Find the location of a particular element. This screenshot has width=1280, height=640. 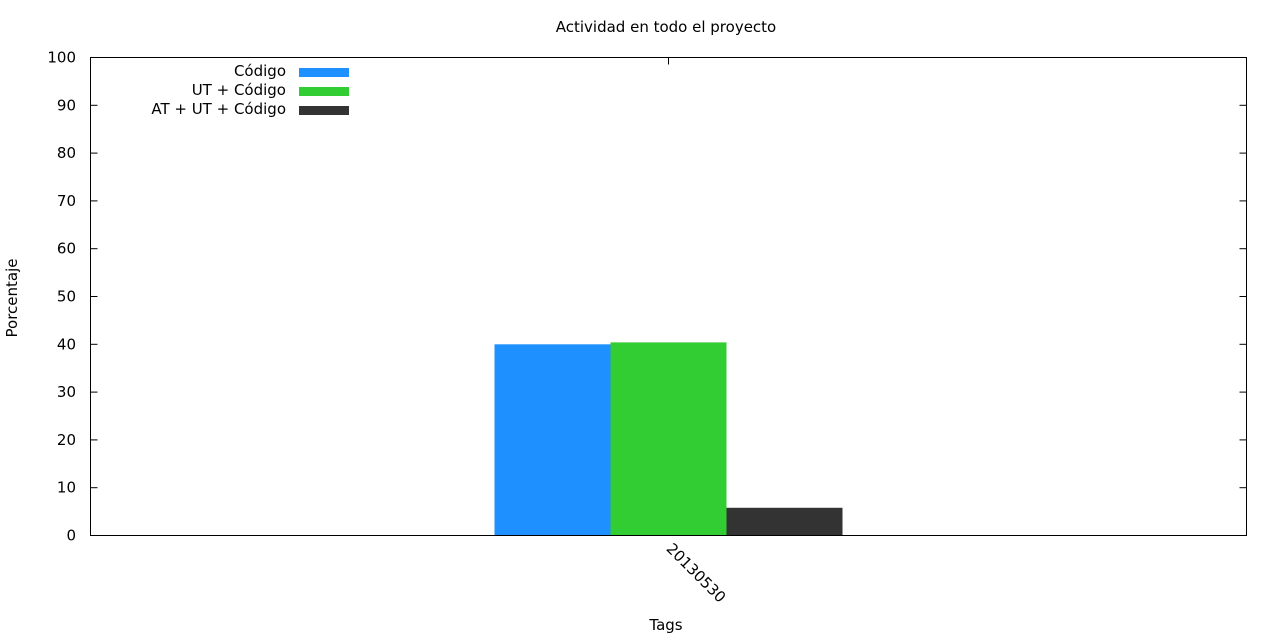

y-axis-label: Porcentaje is located at coordinates (12, 298).